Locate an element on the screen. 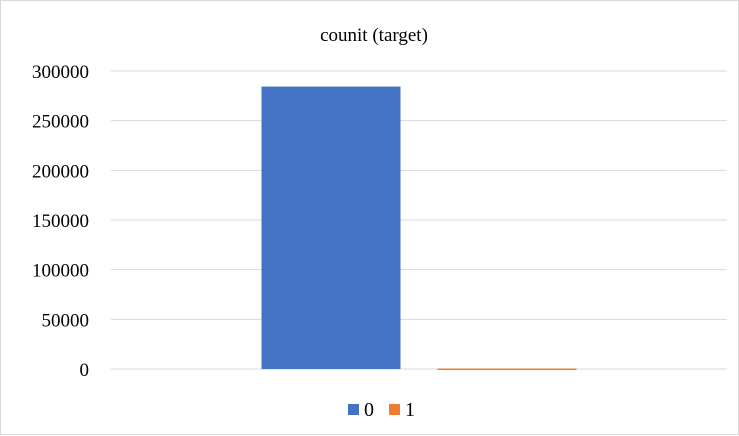  legend-label-1: 1 is located at coordinates (410, 410).